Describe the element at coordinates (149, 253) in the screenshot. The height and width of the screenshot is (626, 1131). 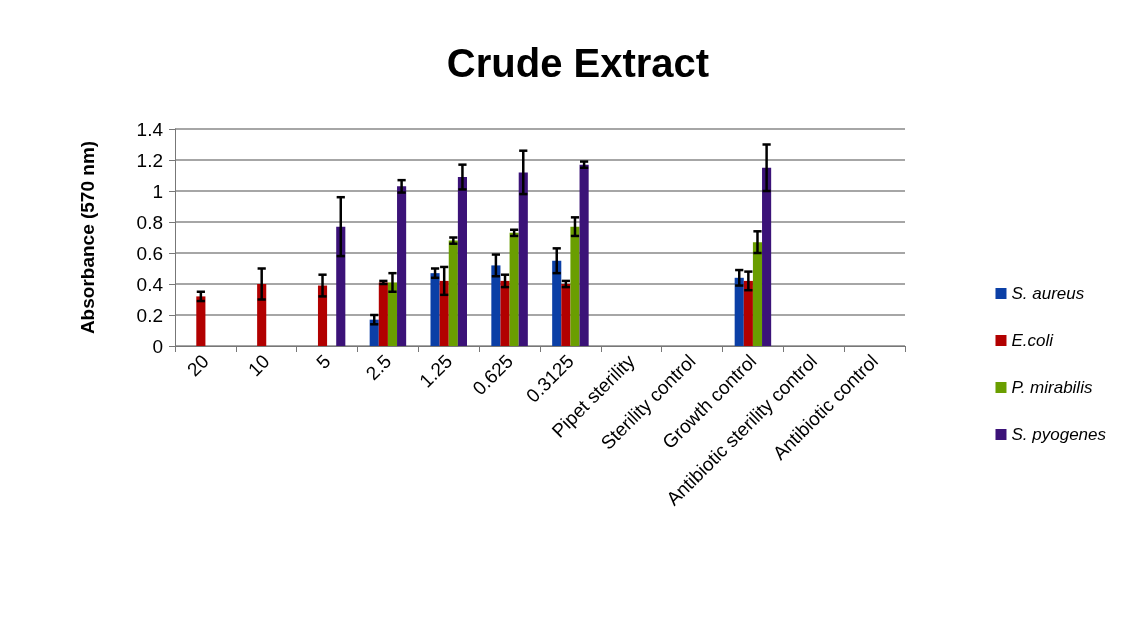
I see `y-tick-label: 0.6` at that location.